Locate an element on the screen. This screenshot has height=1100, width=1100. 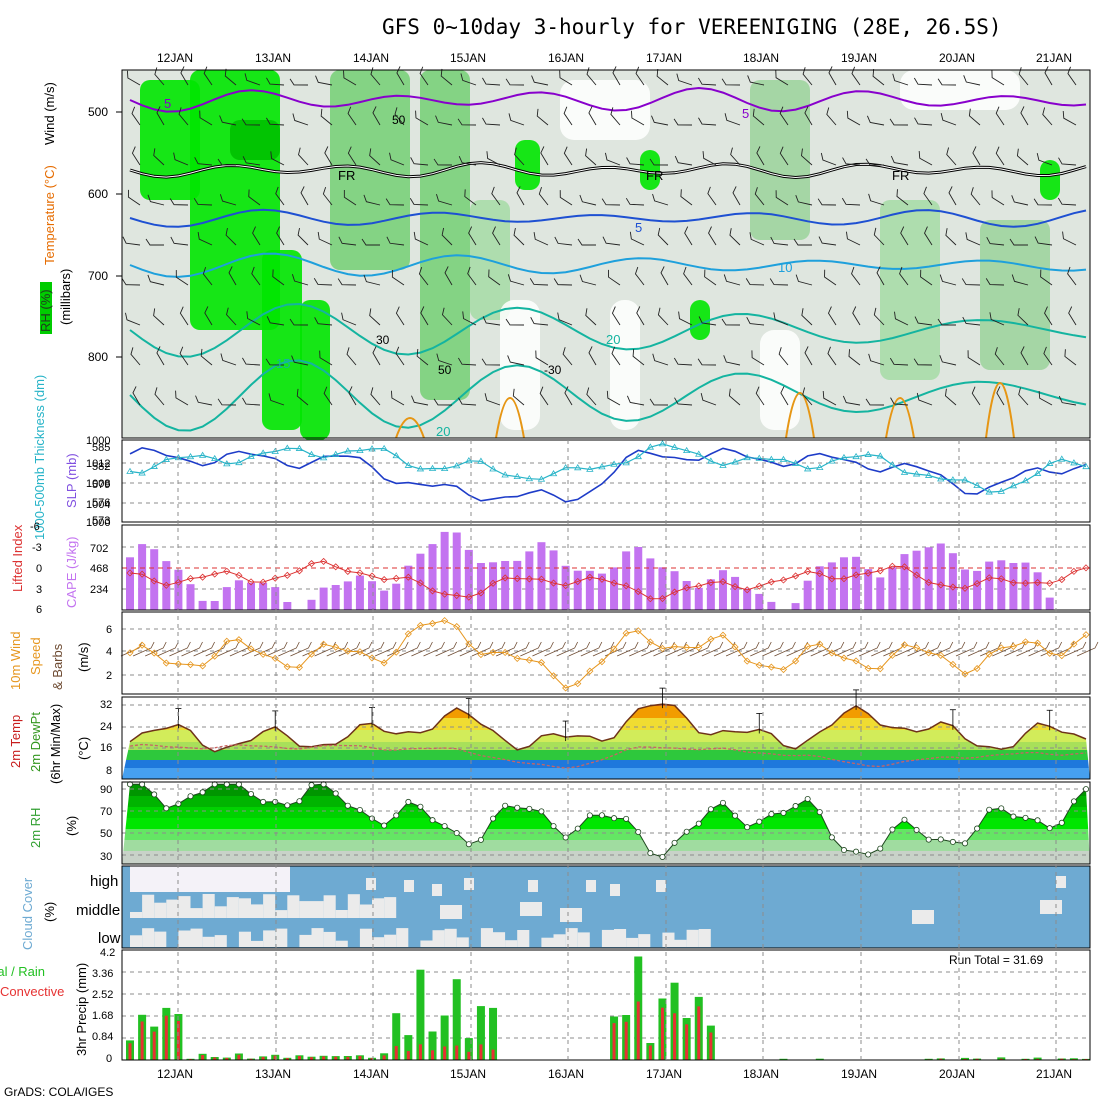
cloud-high-cell is located at coordinates (437, 890).